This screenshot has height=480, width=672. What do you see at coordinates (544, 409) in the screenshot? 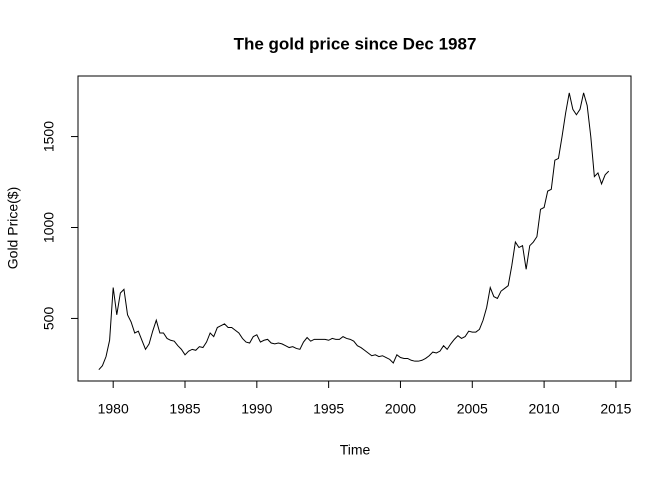
I see `x-tick-label: 2010` at bounding box center [544, 409].